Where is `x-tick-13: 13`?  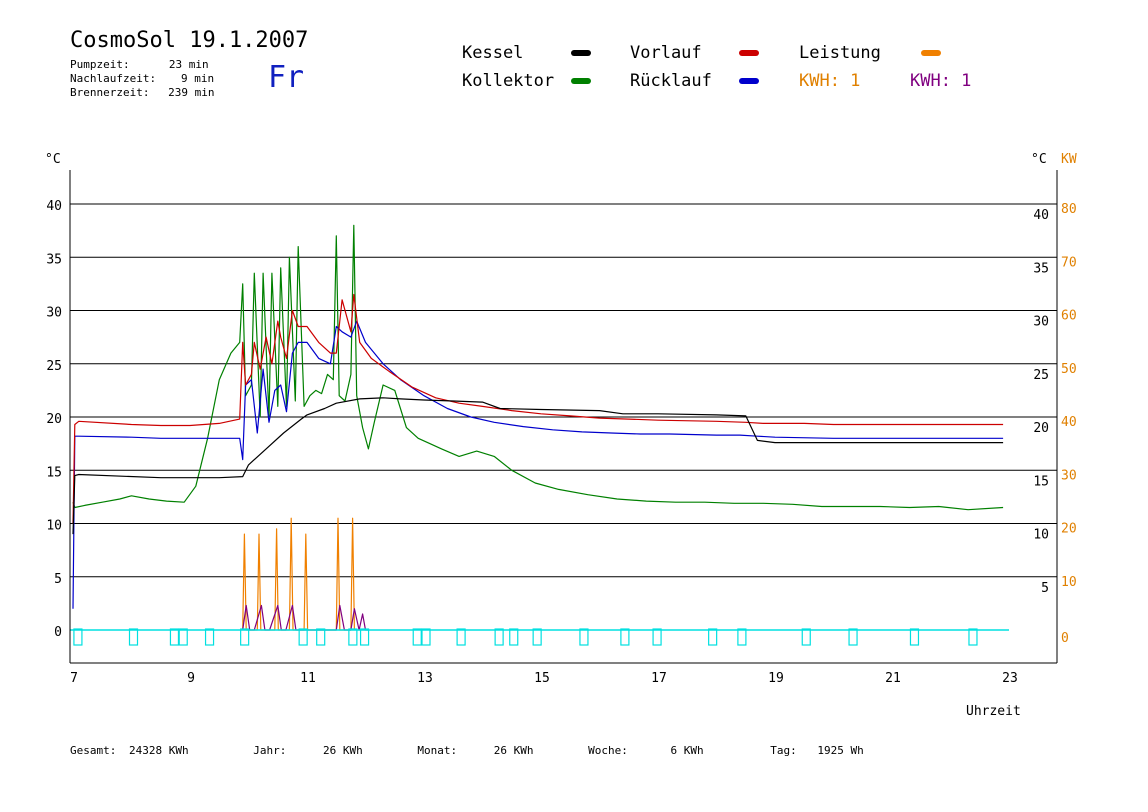 x-tick-13: 13 is located at coordinates (425, 678).